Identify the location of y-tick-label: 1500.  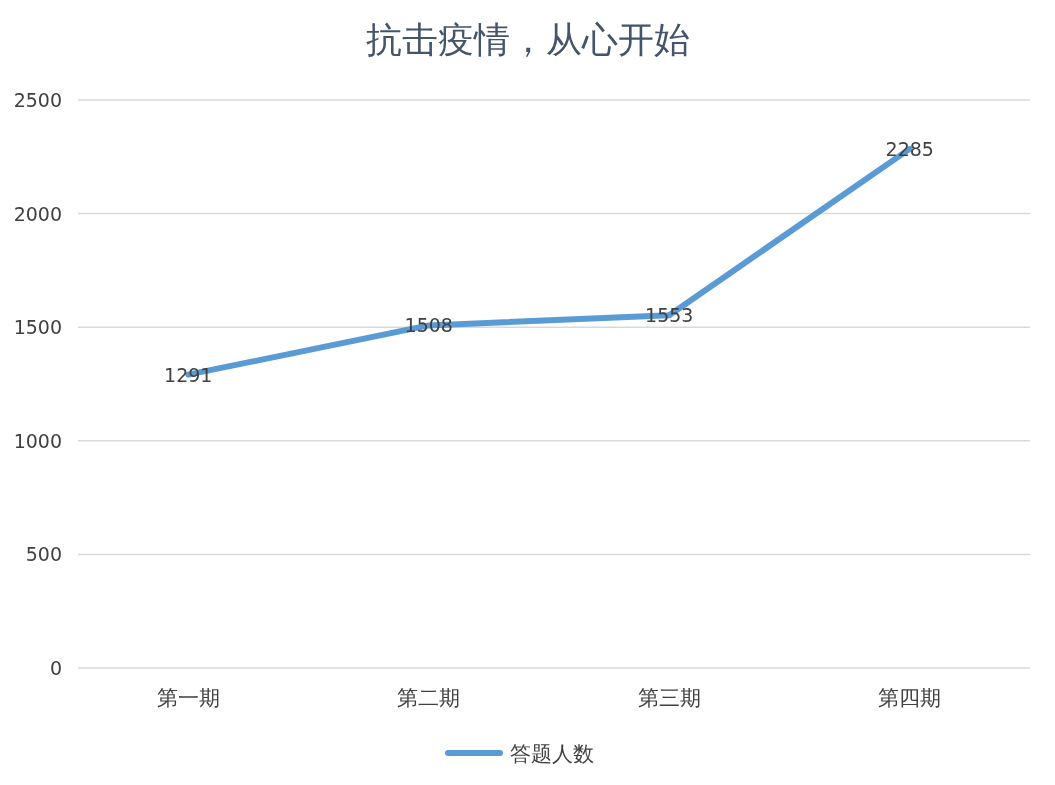
(37, 327).